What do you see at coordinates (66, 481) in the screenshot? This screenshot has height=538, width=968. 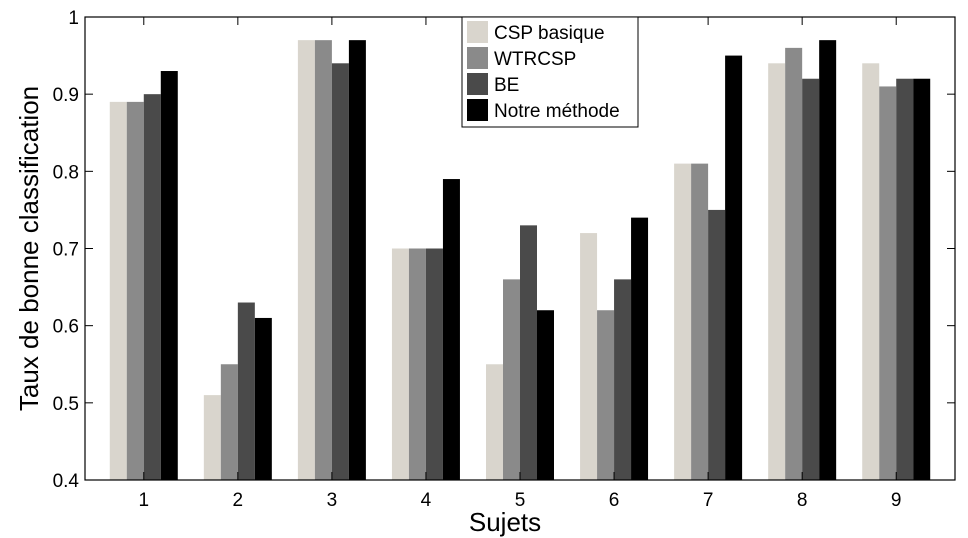 I see `y-tick-label: 0.4` at bounding box center [66, 481].